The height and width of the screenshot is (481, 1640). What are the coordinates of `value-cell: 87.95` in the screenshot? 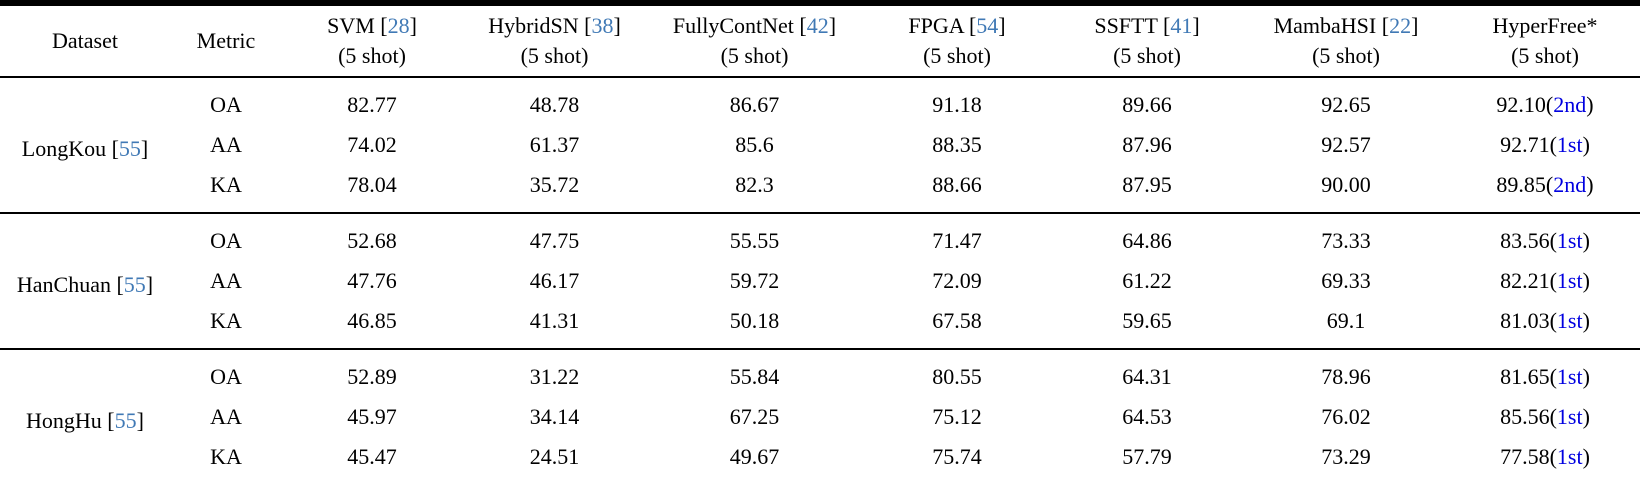 It's located at (1147, 184).